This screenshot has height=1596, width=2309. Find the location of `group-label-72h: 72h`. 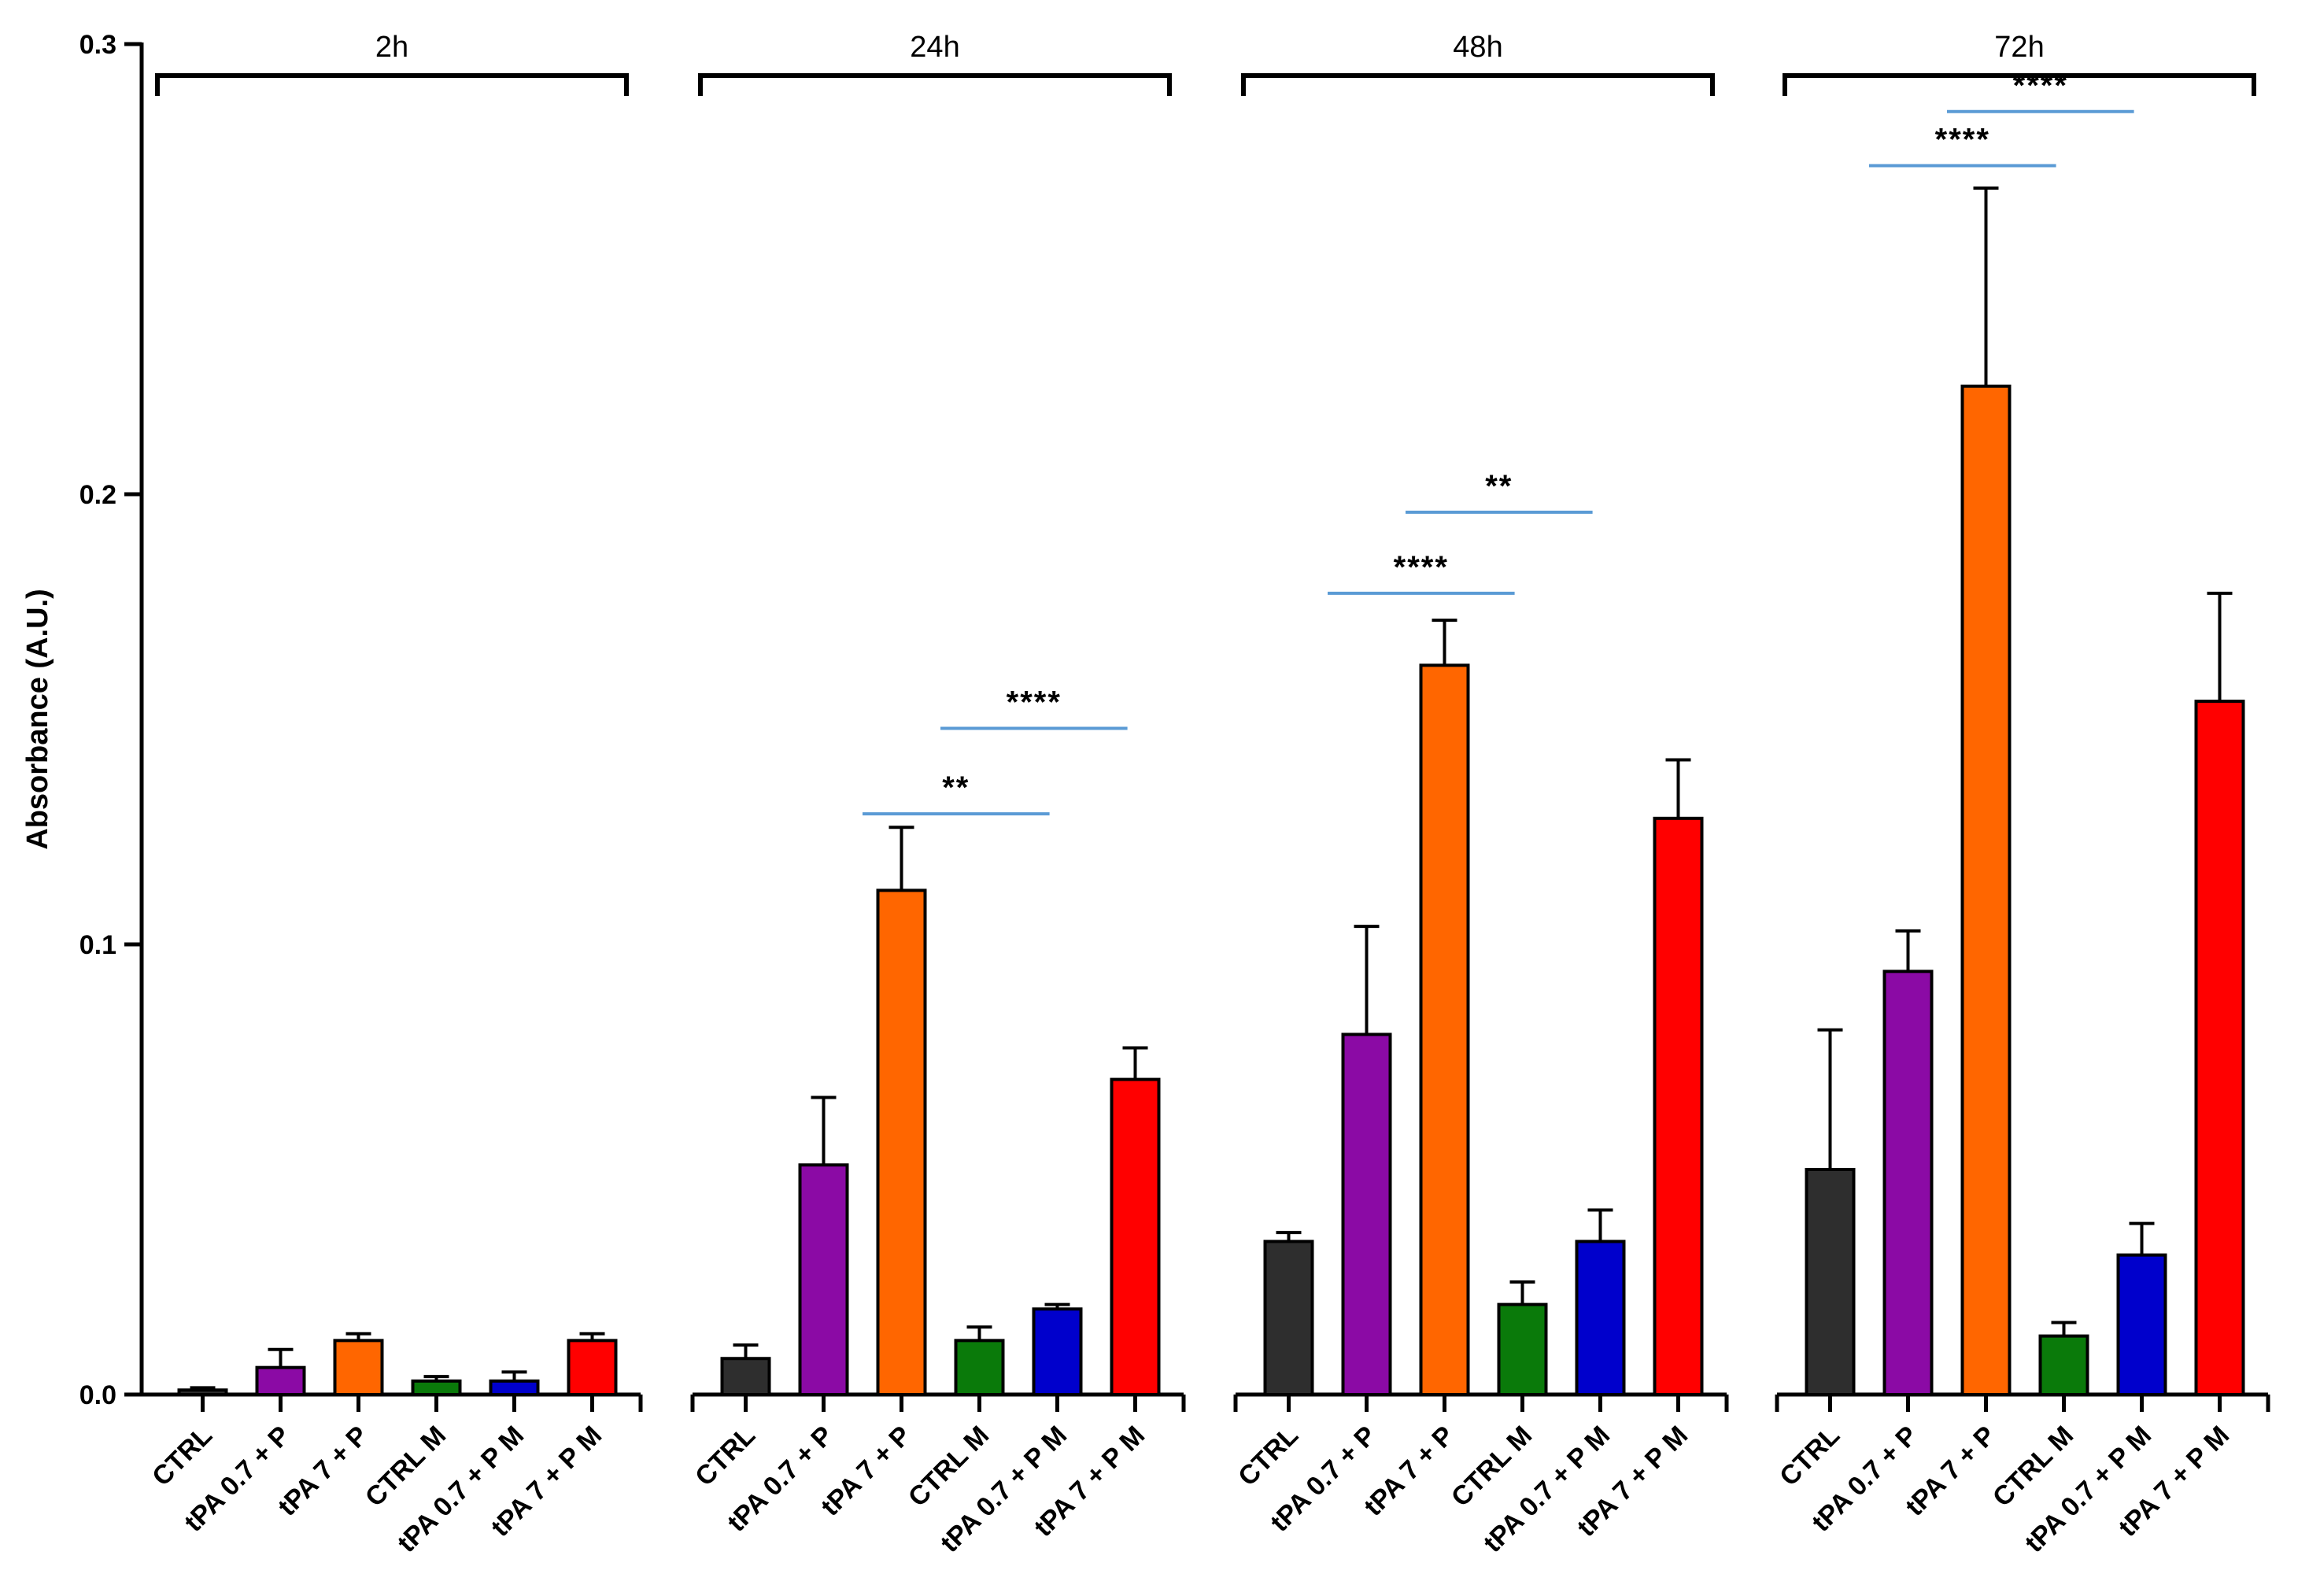

group-label-72h: 72h is located at coordinates (2019, 47).